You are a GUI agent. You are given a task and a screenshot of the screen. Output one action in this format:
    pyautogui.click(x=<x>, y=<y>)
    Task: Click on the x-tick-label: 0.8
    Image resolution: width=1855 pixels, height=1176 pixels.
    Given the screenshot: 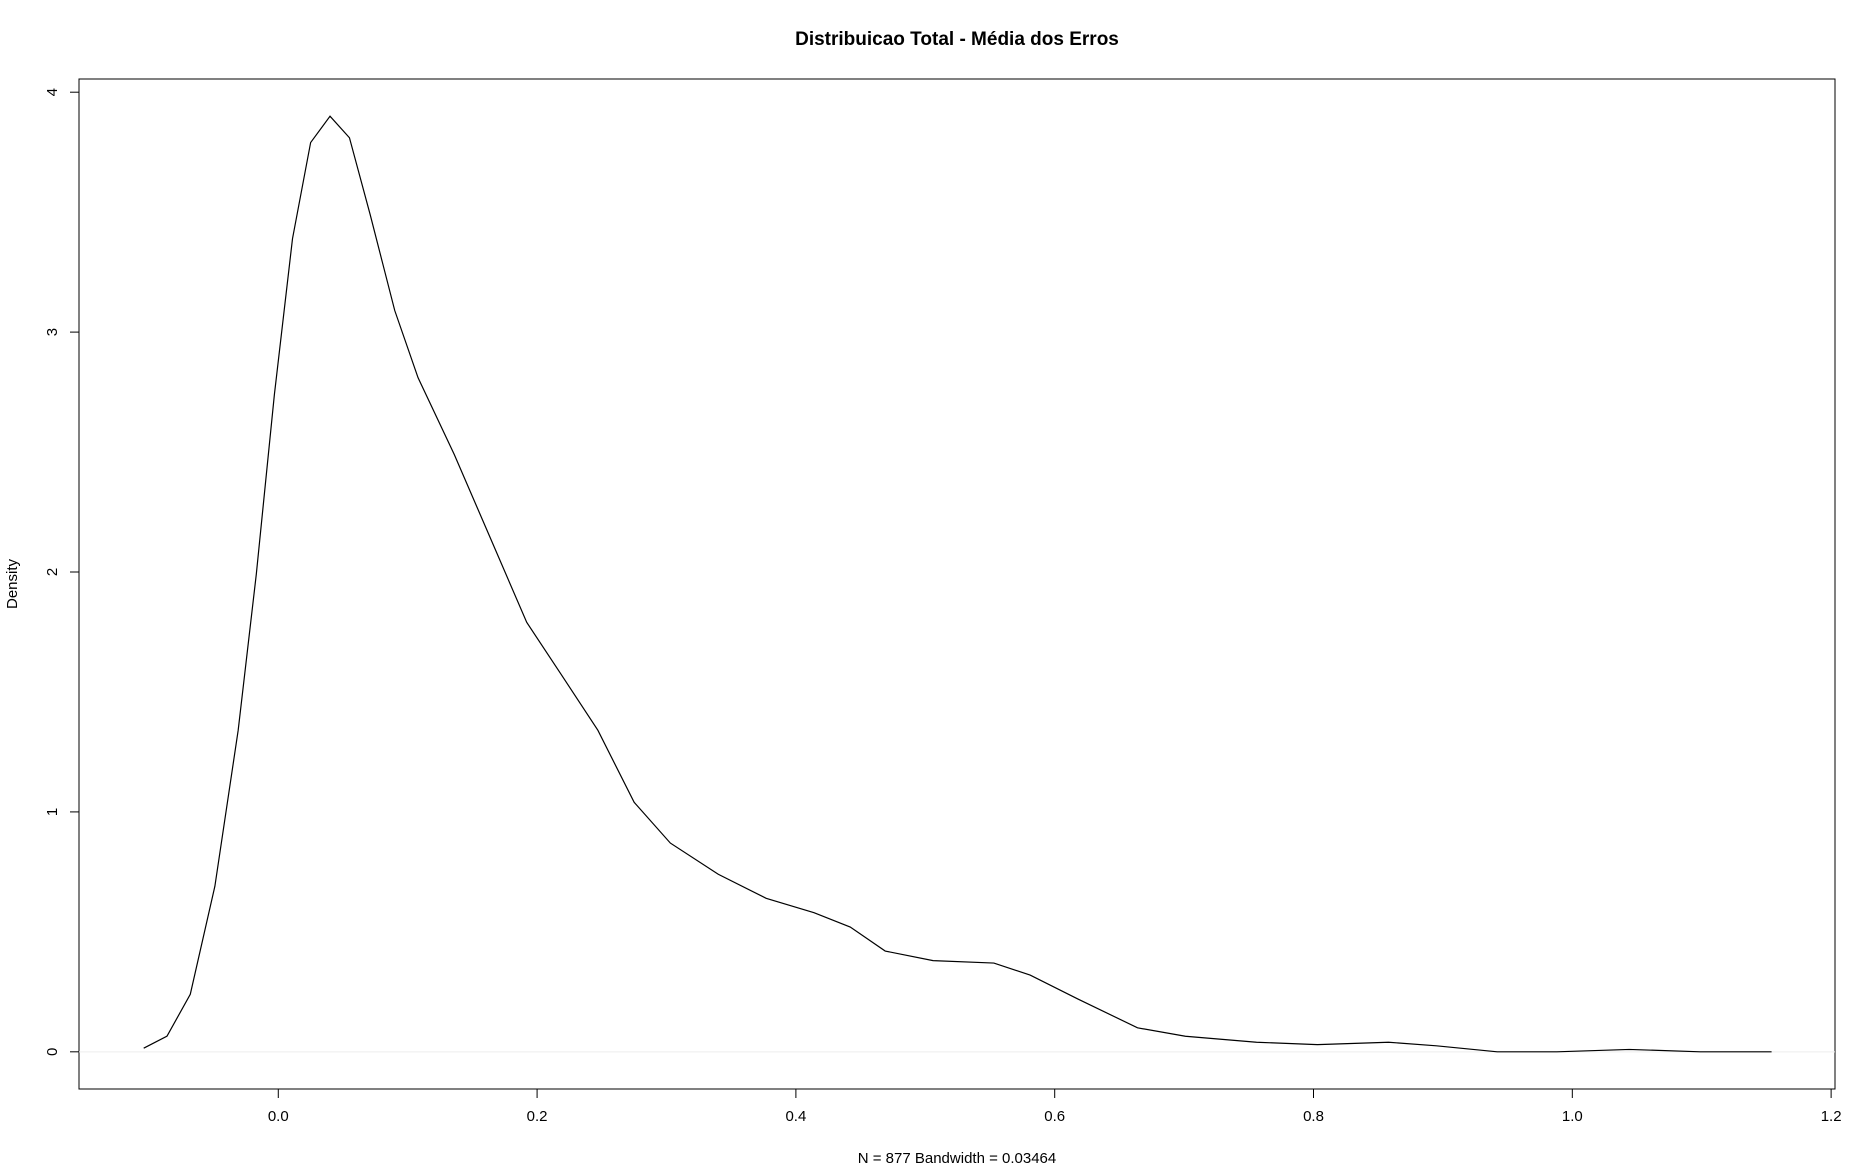 What is the action you would take?
    pyautogui.click(x=1313, y=1116)
    